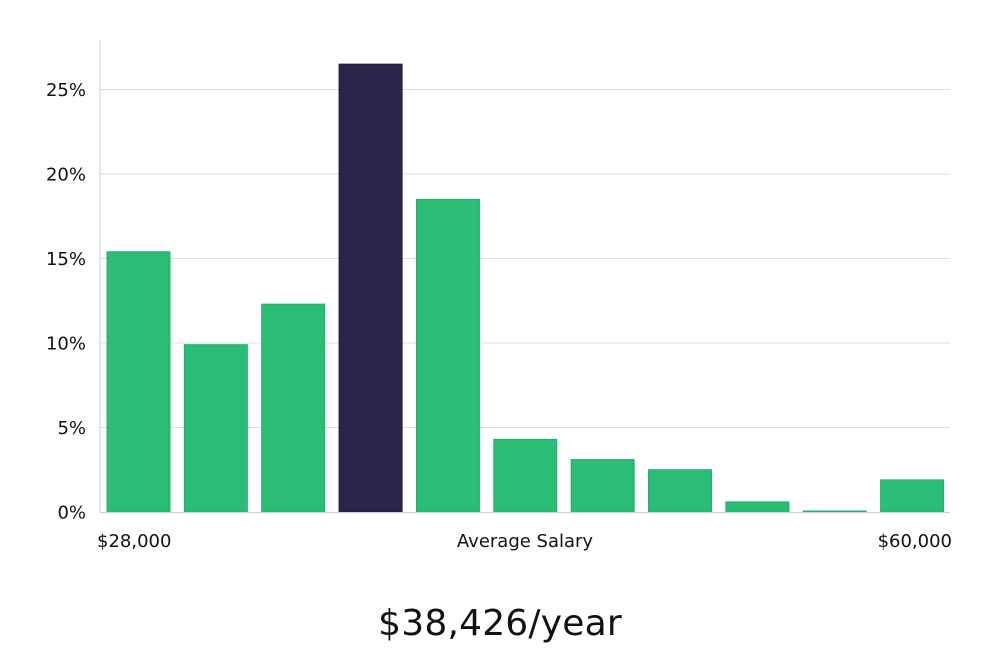 This screenshot has height=660, width=1000. I want to click on histogram-bar-highlighted, so click(370, 288).